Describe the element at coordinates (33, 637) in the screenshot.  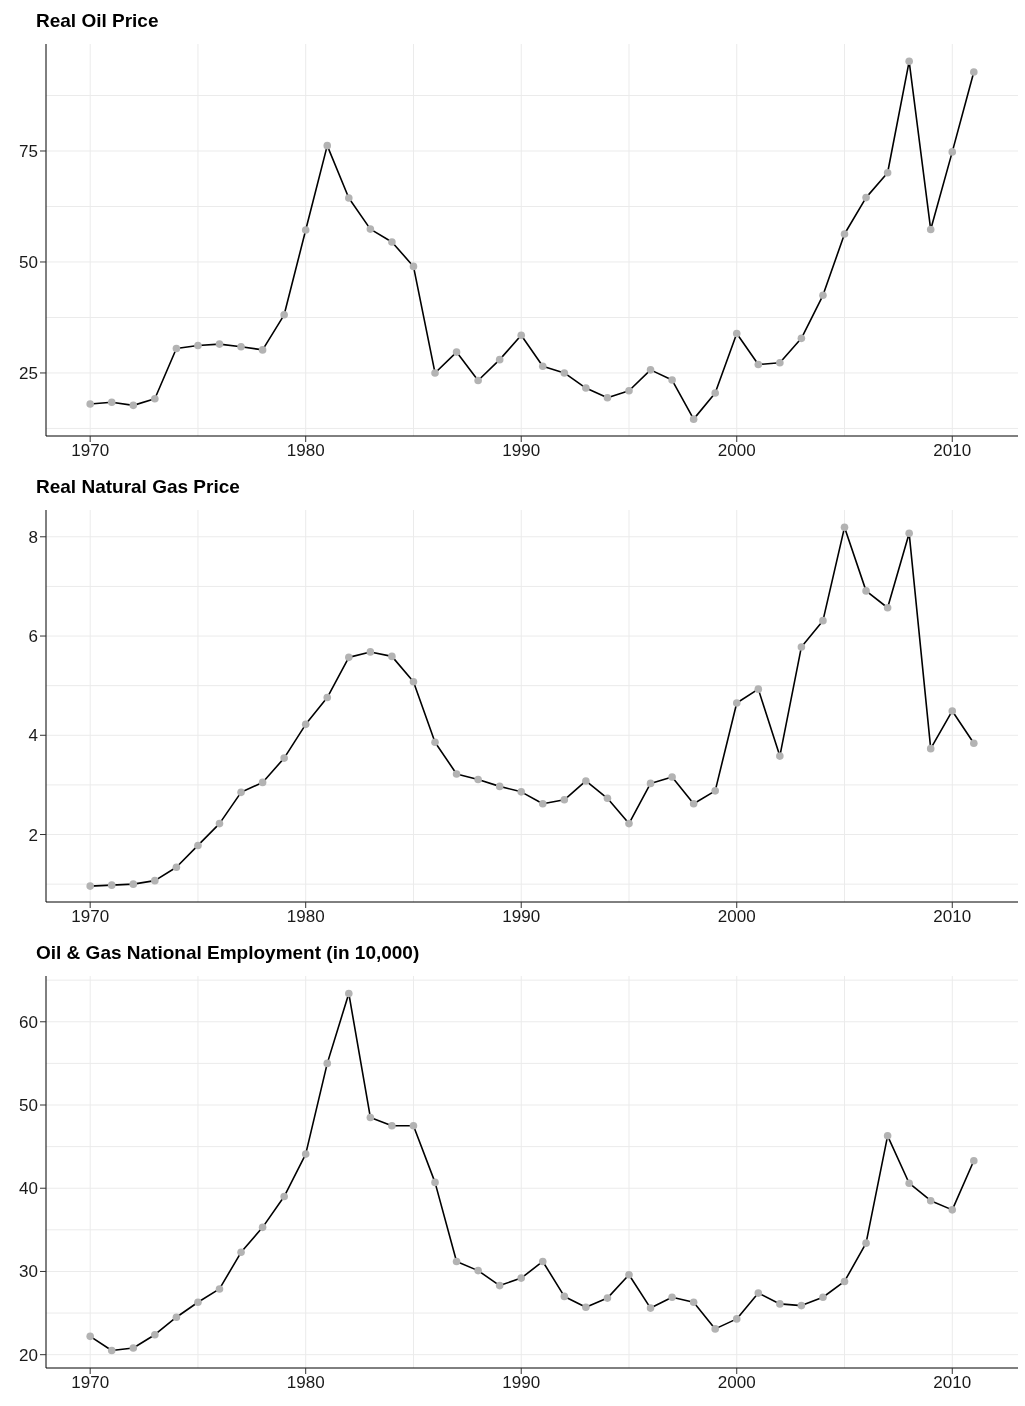
I see `y-tick-label: 6` at that location.